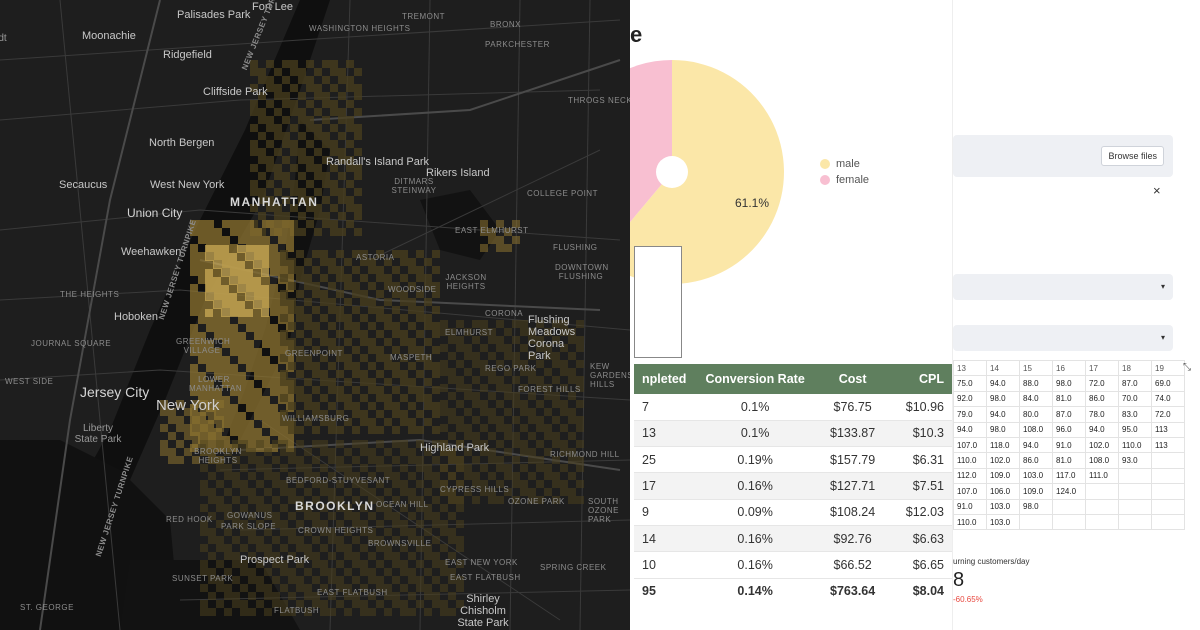 This screenshot has height=630, width=1200. Describe the element at coordinates (1036, 383) in the screenshot. I see `grid-cell: 88.0` at that location.